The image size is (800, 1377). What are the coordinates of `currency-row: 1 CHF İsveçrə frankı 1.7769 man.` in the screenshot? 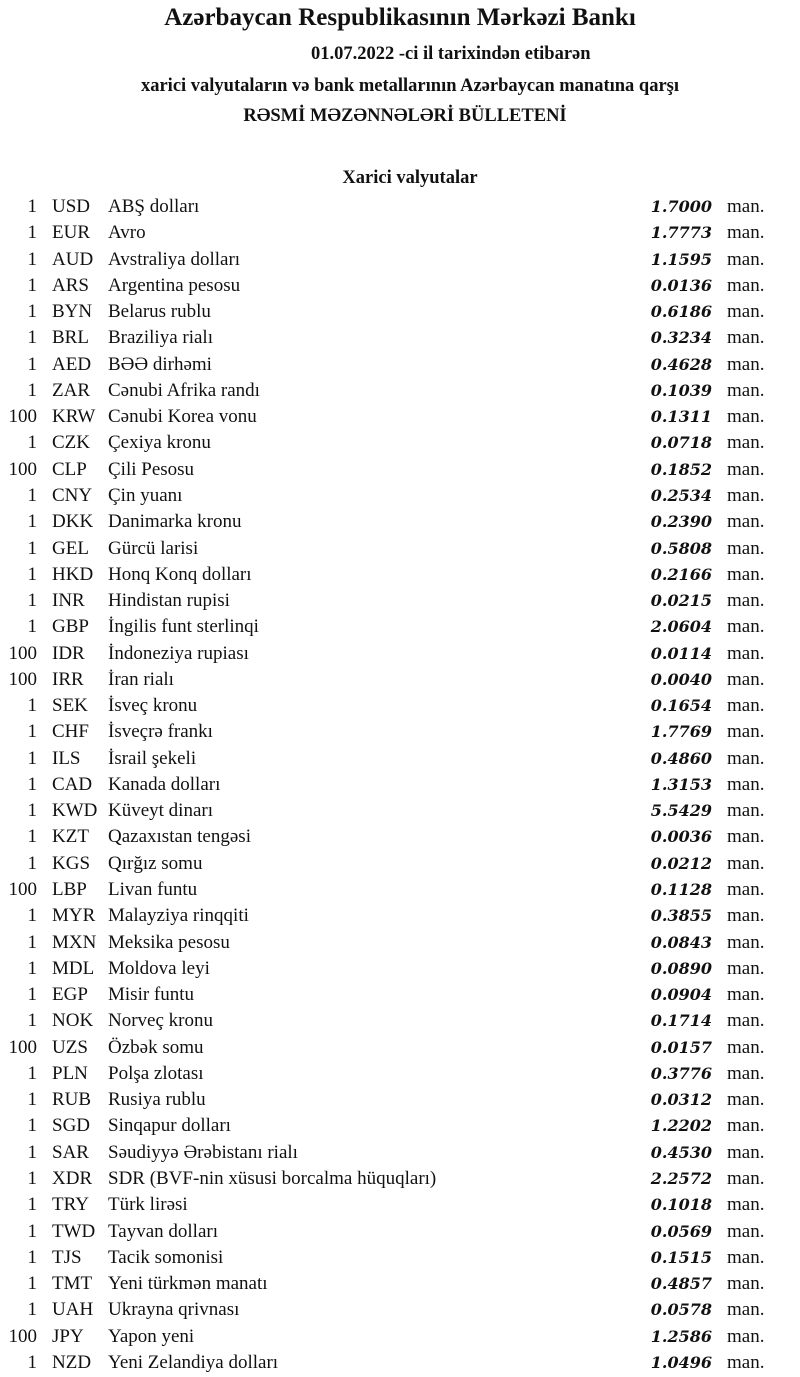 It's located at (400, 732).